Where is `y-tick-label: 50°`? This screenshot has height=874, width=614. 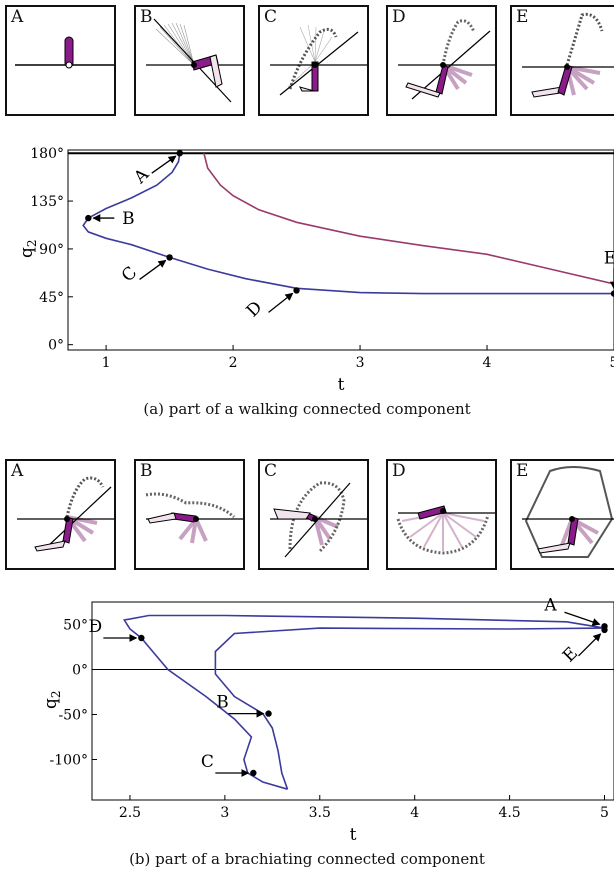 y-tick-label: 50° is located at coordinates (75, 626).